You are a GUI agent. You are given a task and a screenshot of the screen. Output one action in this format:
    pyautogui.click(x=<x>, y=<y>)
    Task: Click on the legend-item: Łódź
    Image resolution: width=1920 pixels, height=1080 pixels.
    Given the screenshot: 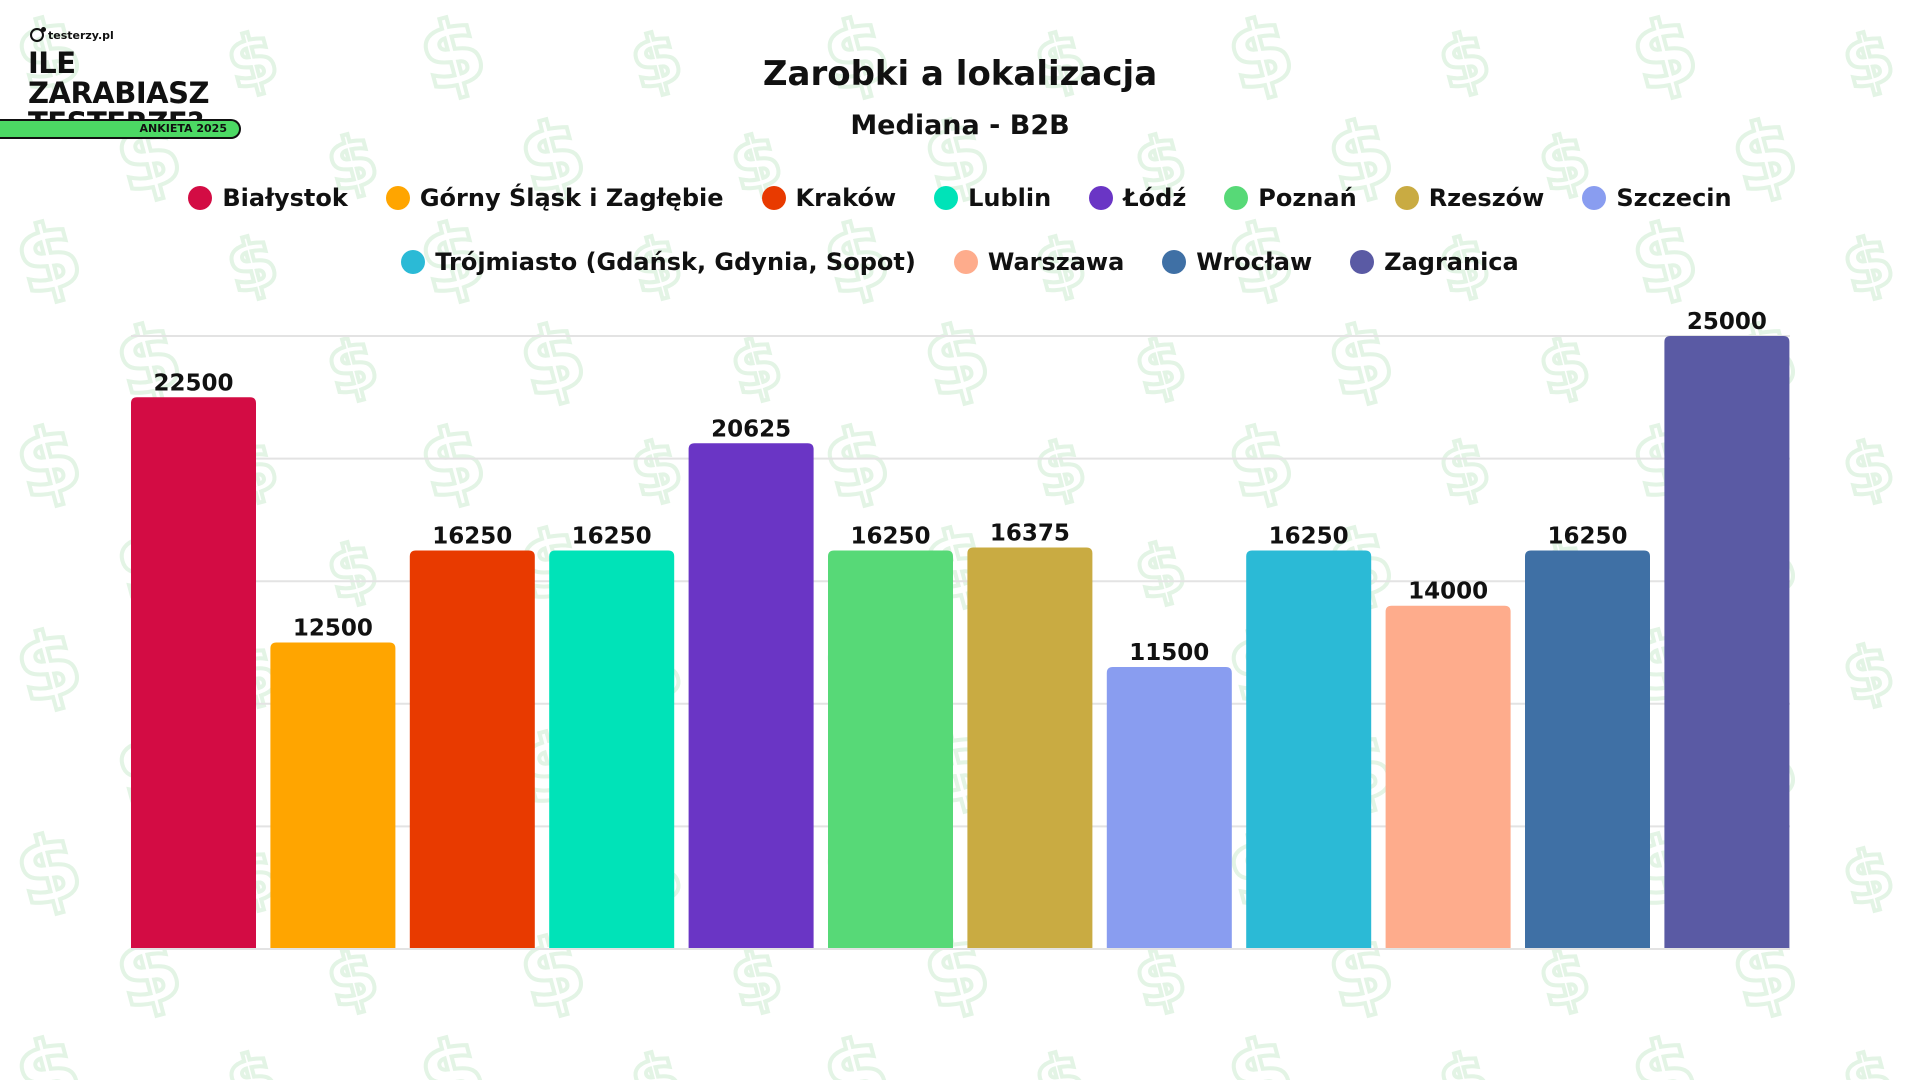 What is the action you would take?
    pyautogui.click(x=1137, y=198)
    